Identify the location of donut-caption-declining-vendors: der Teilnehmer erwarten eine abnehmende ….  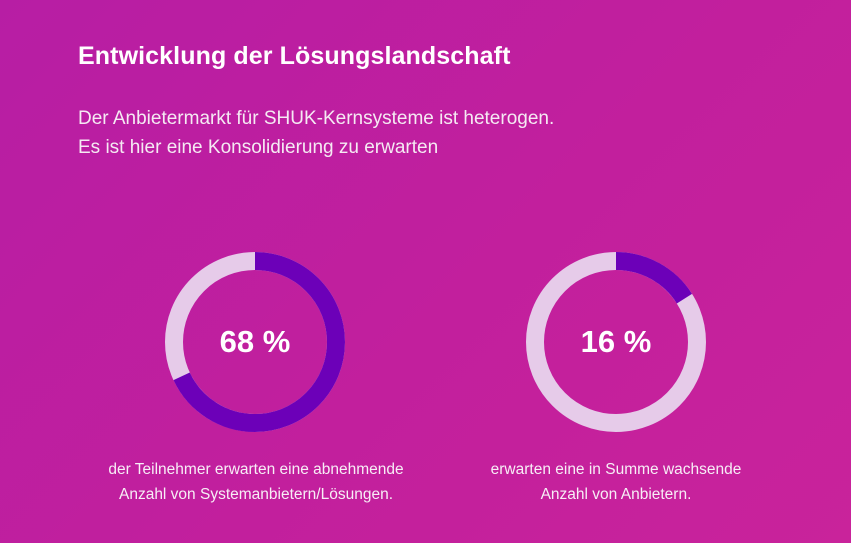
(256, 482).